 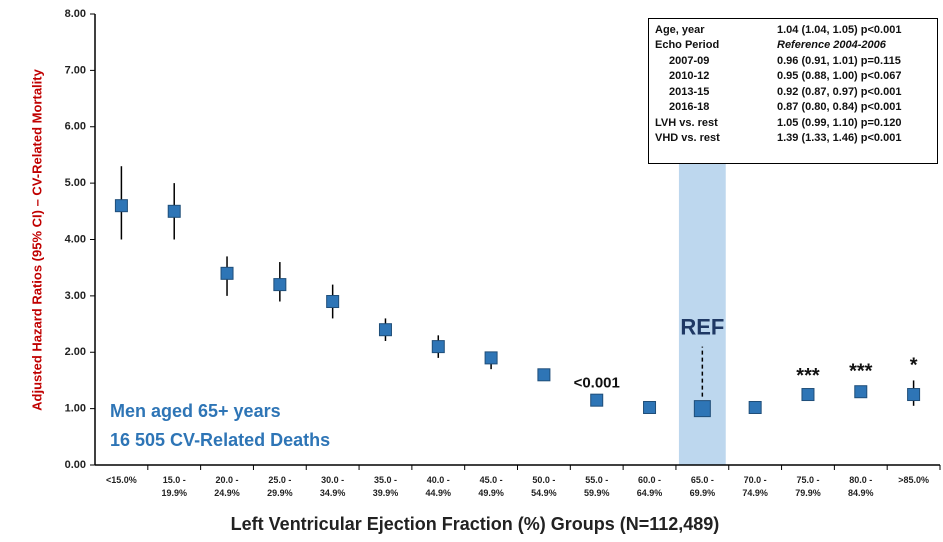 I want to click on x-tick-label: 60.0 - 64.9%, so click(x=649, y=486).